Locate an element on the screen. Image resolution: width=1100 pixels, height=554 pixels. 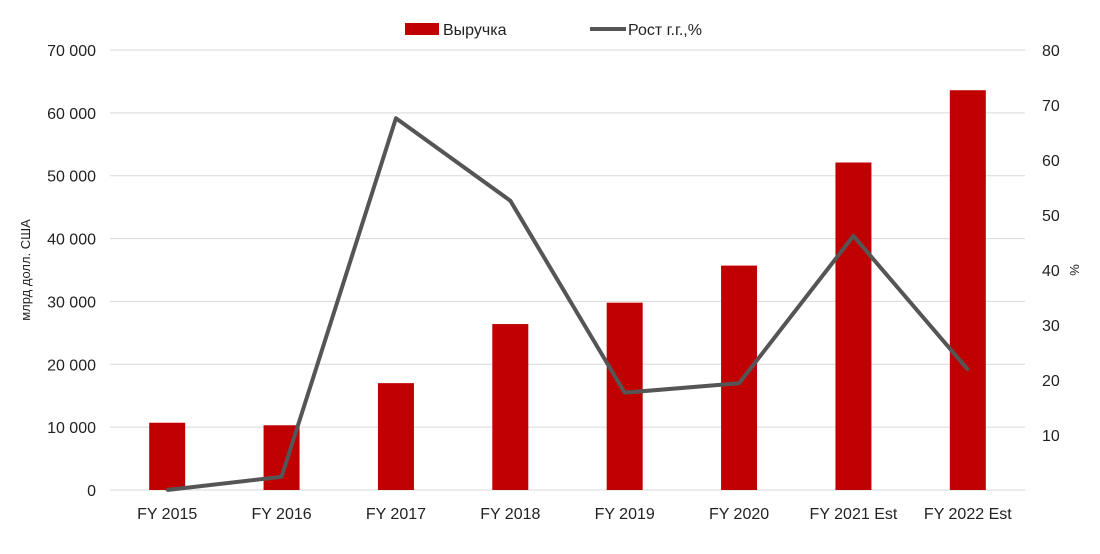
left-axis-tick-label: 40 000 is located at coordinates (71, 240).